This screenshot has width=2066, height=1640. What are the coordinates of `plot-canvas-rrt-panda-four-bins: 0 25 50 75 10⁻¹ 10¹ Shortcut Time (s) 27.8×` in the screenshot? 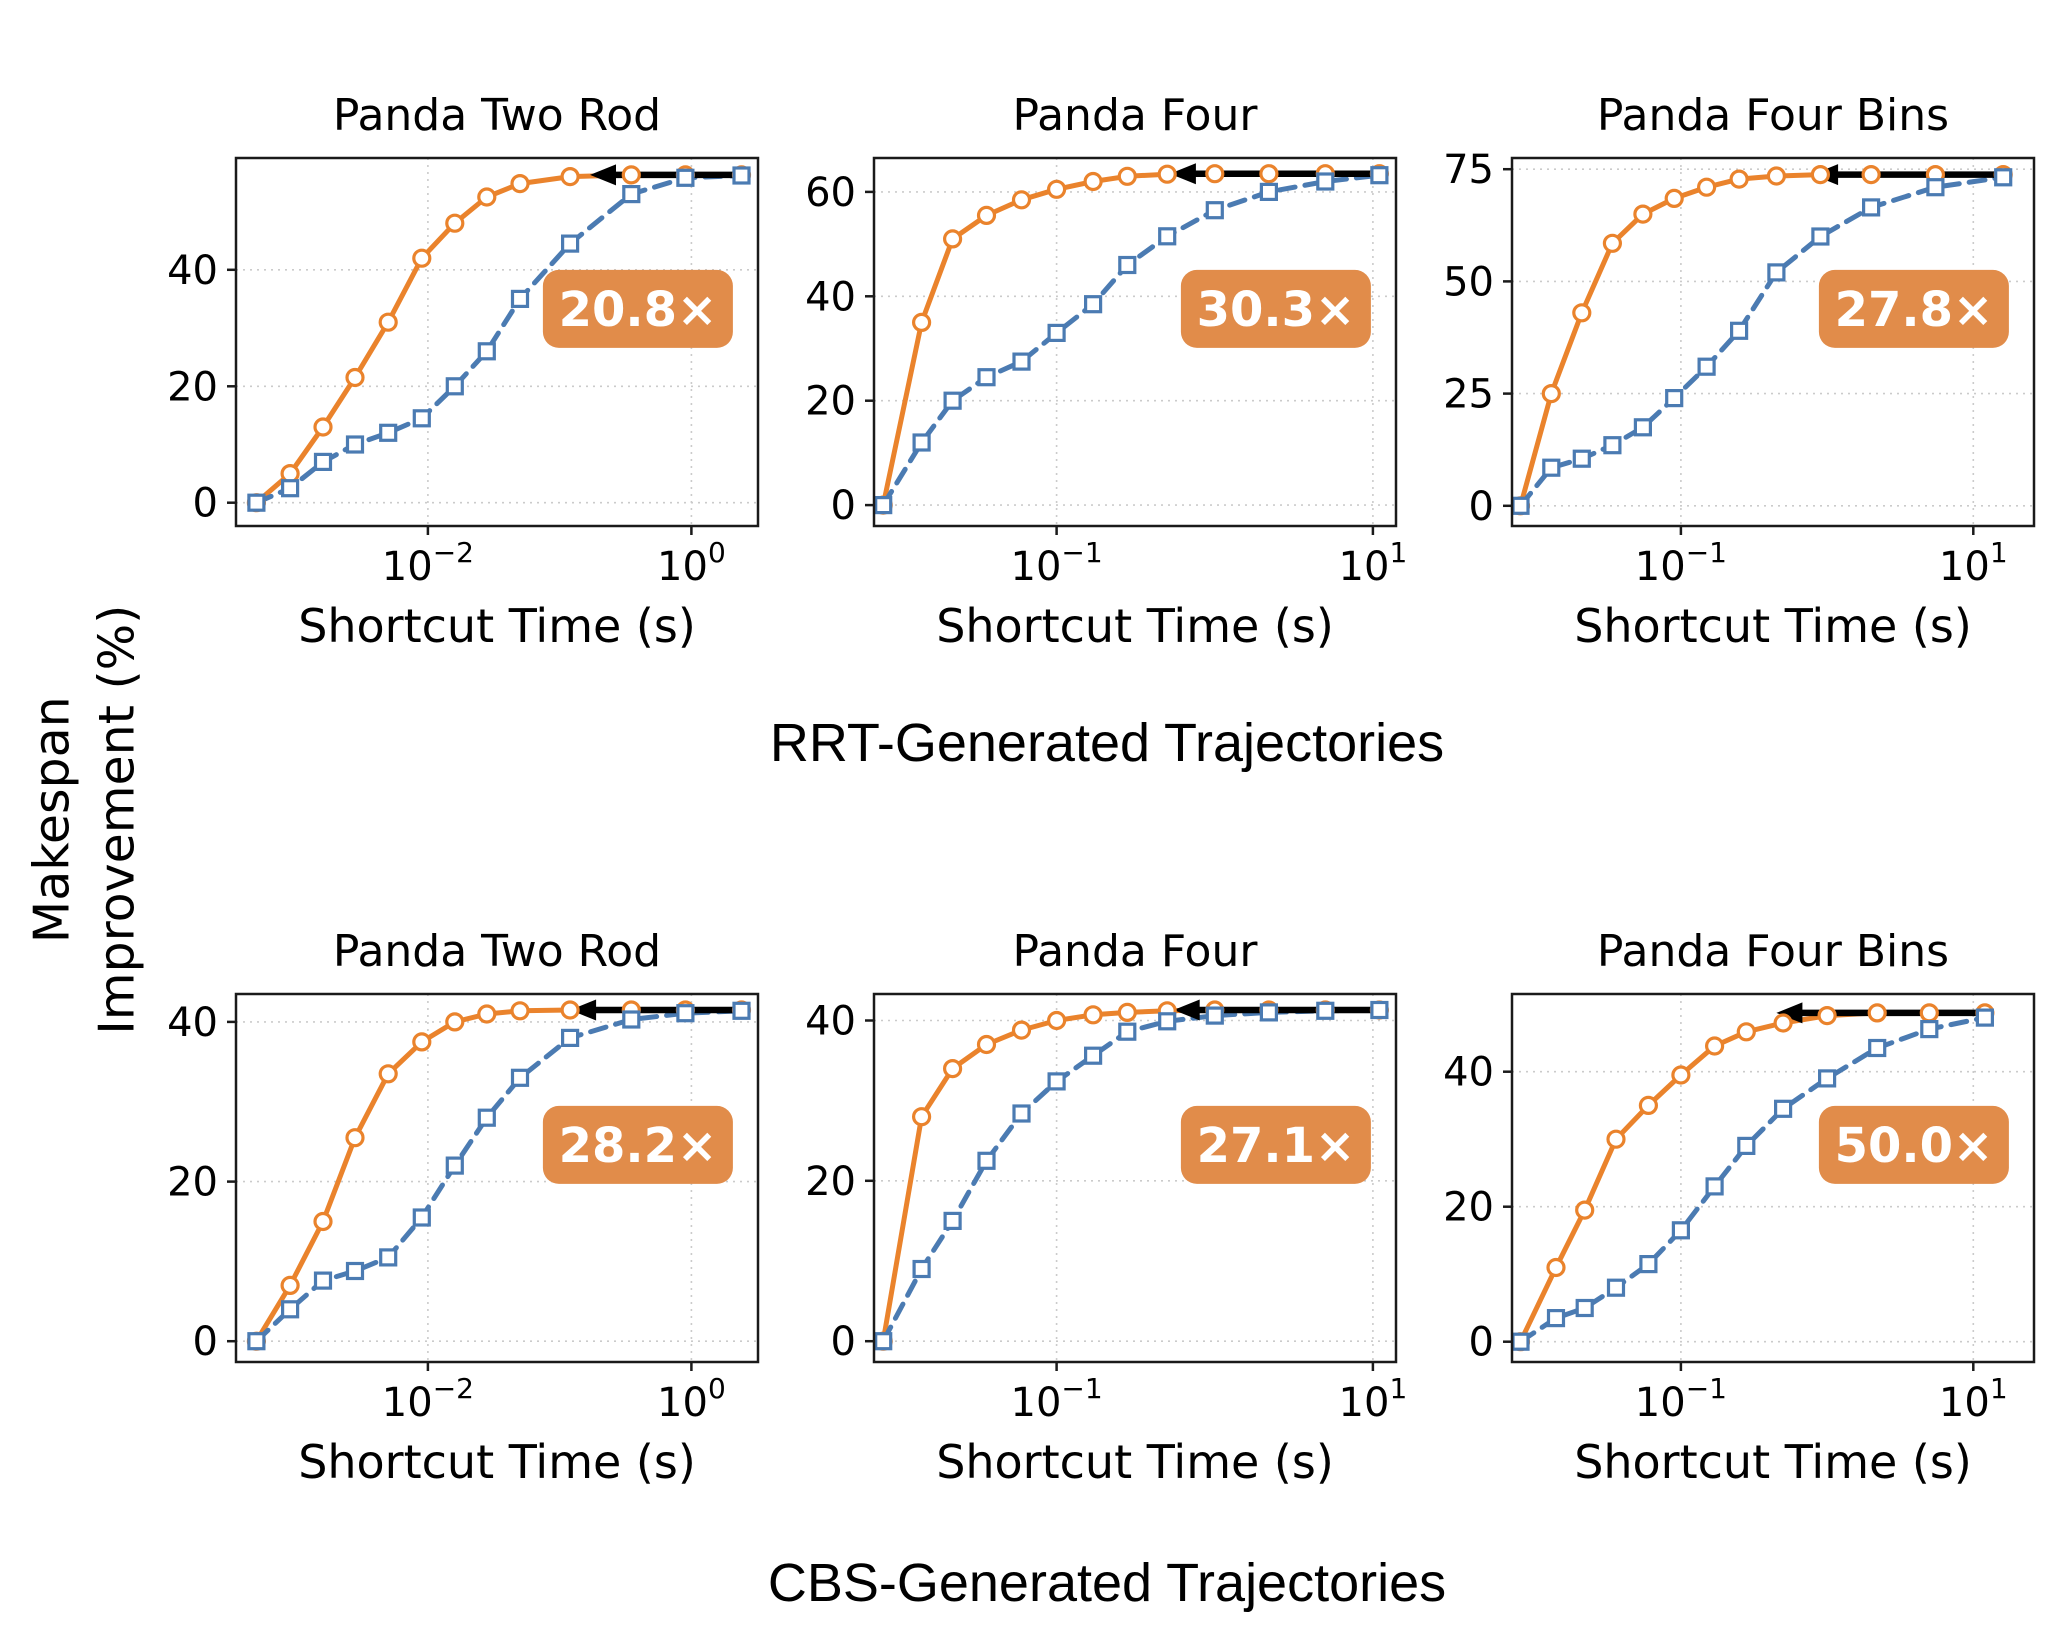 It's located at (1739, 400).